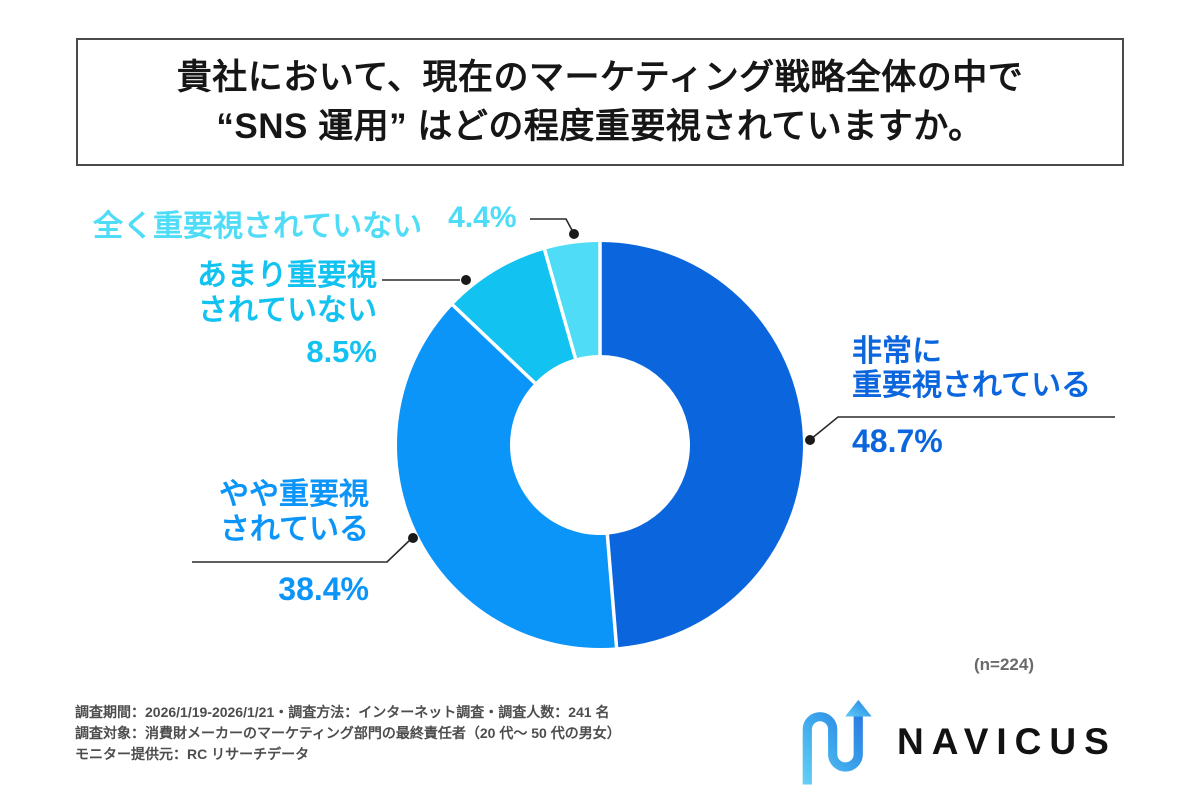  Describe the element at coordinates (258, 226) in the screenshot. I see `callout-label: 全く重要視されていない` at that location.